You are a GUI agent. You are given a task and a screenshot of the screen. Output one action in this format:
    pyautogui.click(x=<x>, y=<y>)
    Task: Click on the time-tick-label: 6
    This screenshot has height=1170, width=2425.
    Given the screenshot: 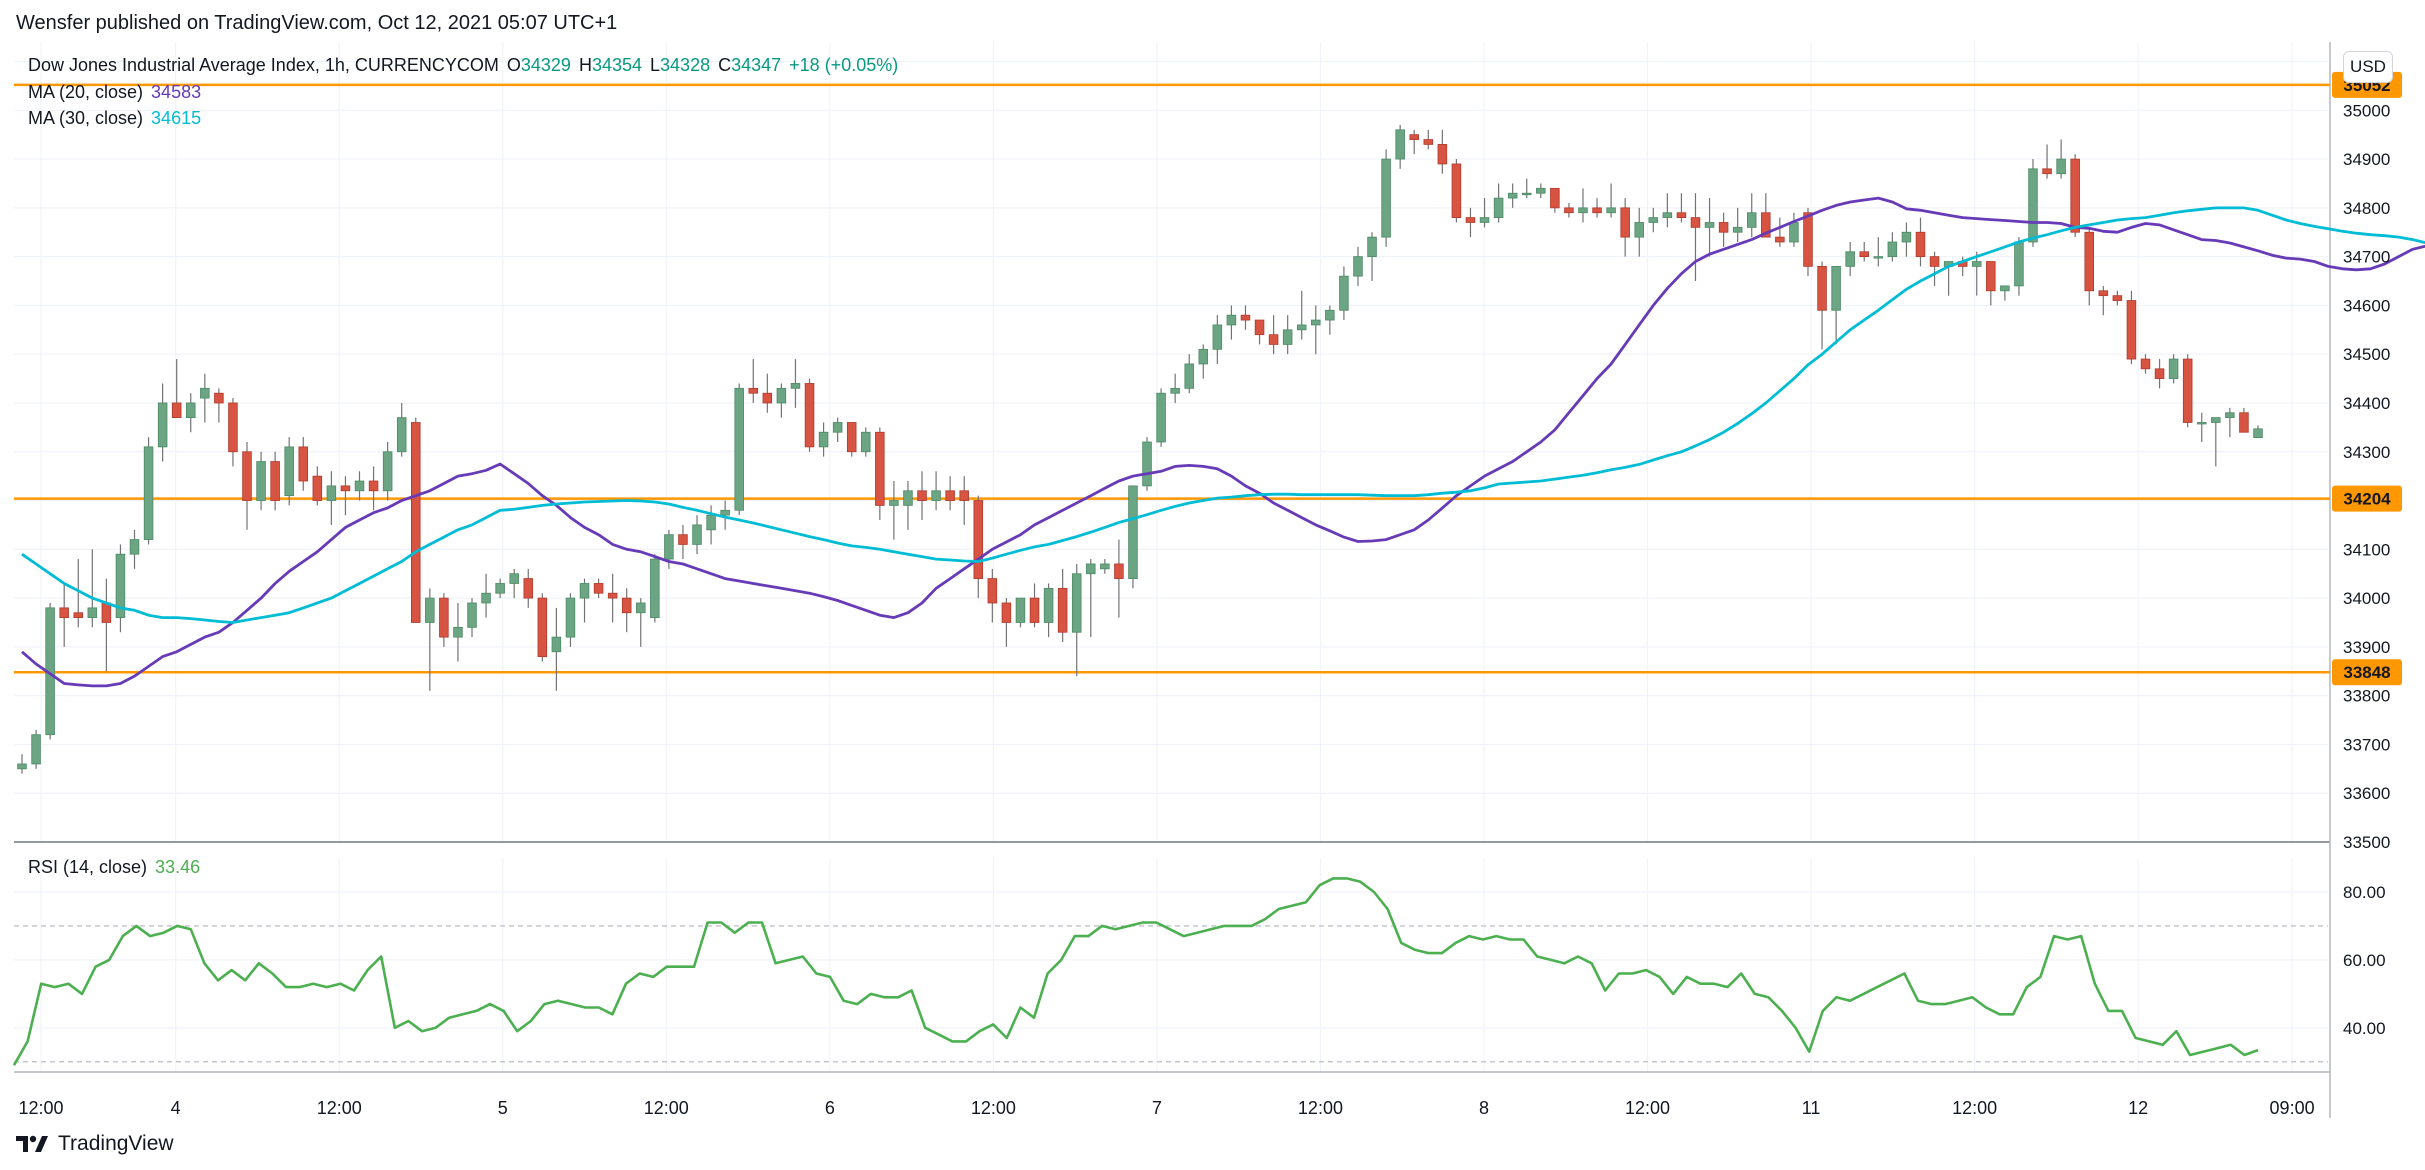 What is the action you would take?
    pyautogui.click(x=830, y=1108)
    